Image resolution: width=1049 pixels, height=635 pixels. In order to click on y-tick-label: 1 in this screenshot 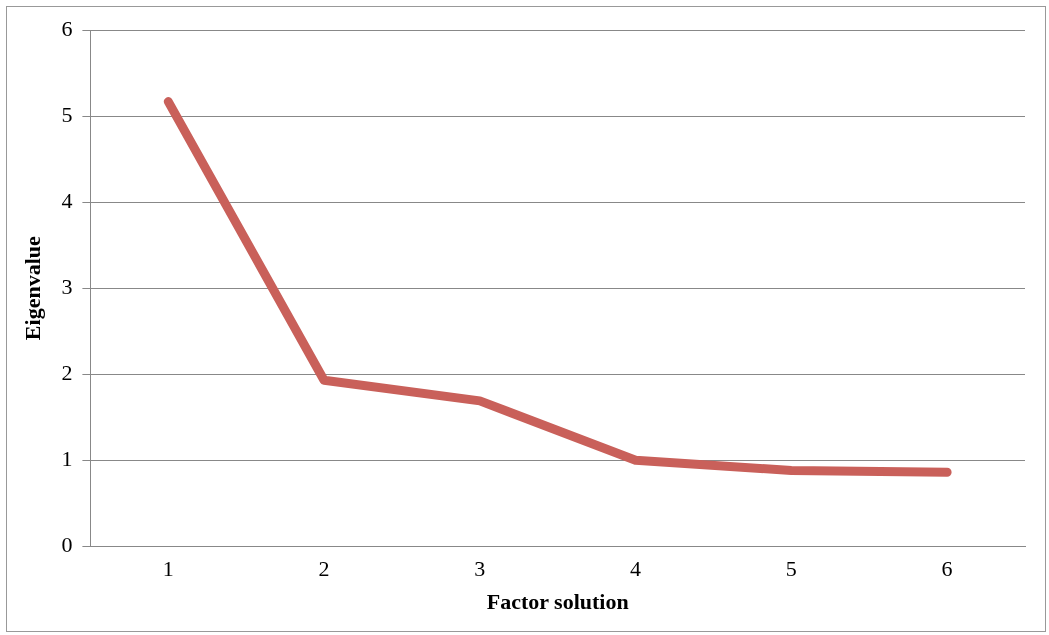, I will do `click(67, 458)`.